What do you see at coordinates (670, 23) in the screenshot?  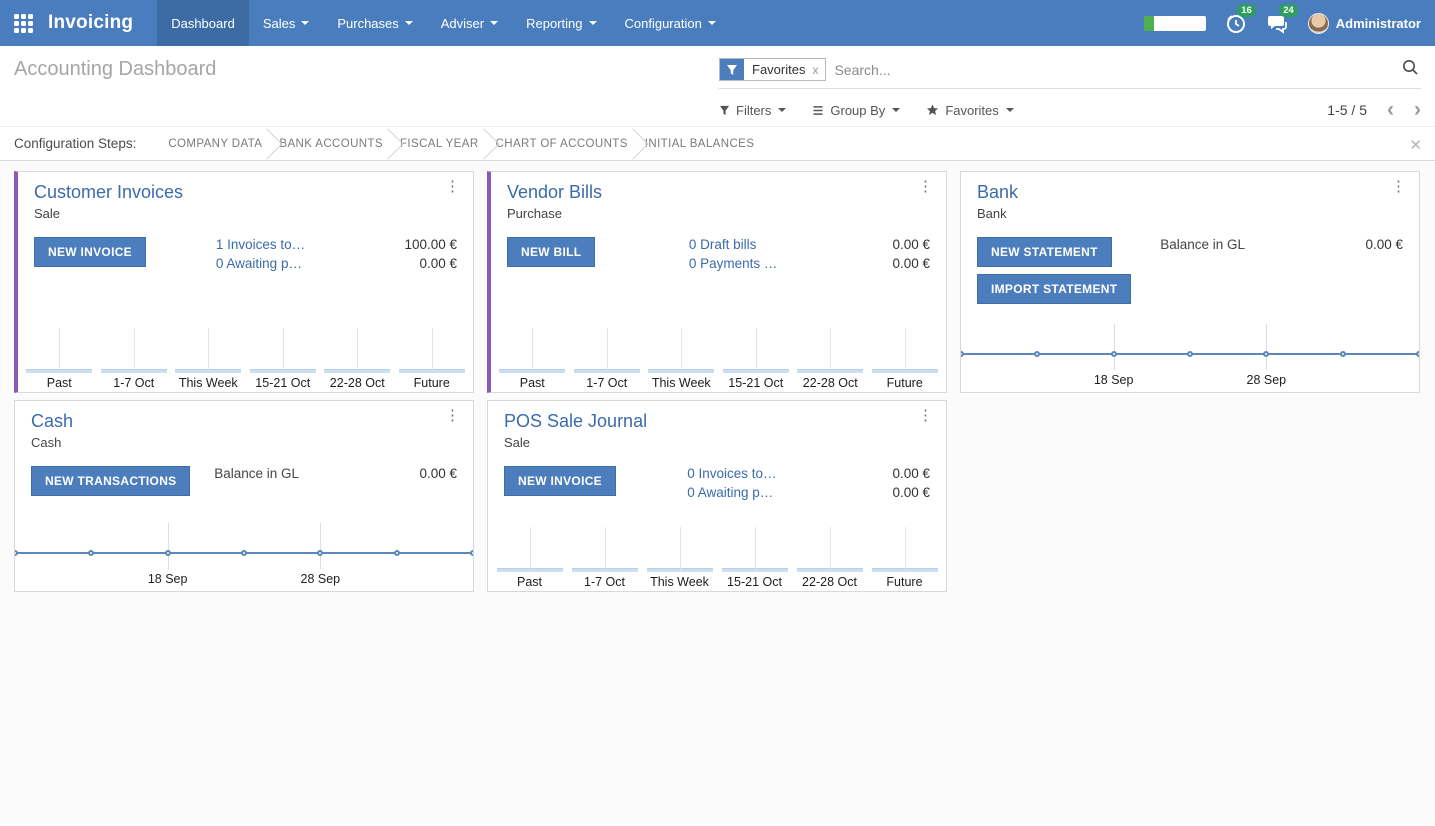 I see `menu-configuration: Configuration` at bounding box center [670, 23].